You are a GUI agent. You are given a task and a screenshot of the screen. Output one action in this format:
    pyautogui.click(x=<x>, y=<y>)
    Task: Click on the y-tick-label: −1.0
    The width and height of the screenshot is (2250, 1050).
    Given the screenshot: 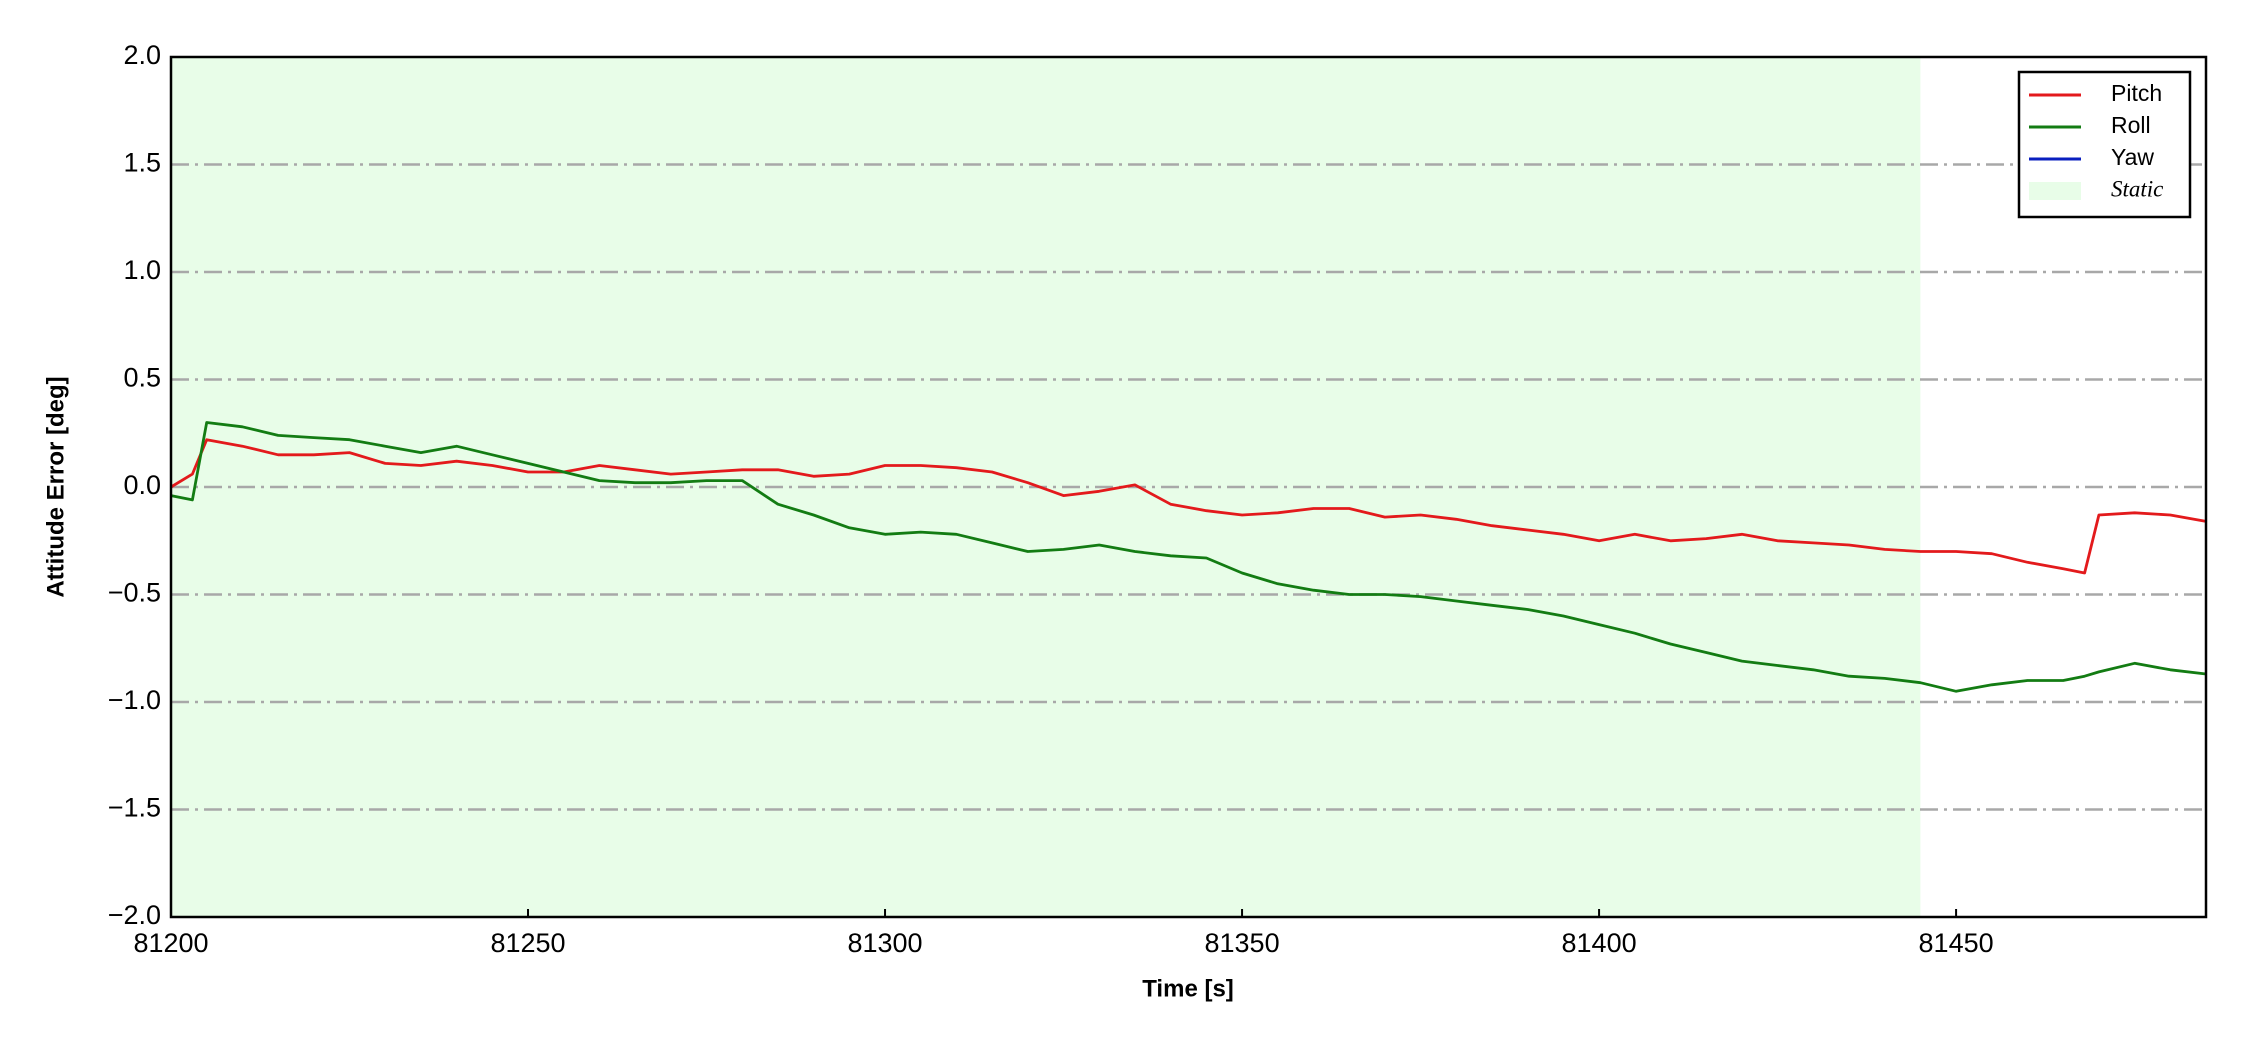 What is the action you would take?
    pyautogui.click(x=134, y=700)
    